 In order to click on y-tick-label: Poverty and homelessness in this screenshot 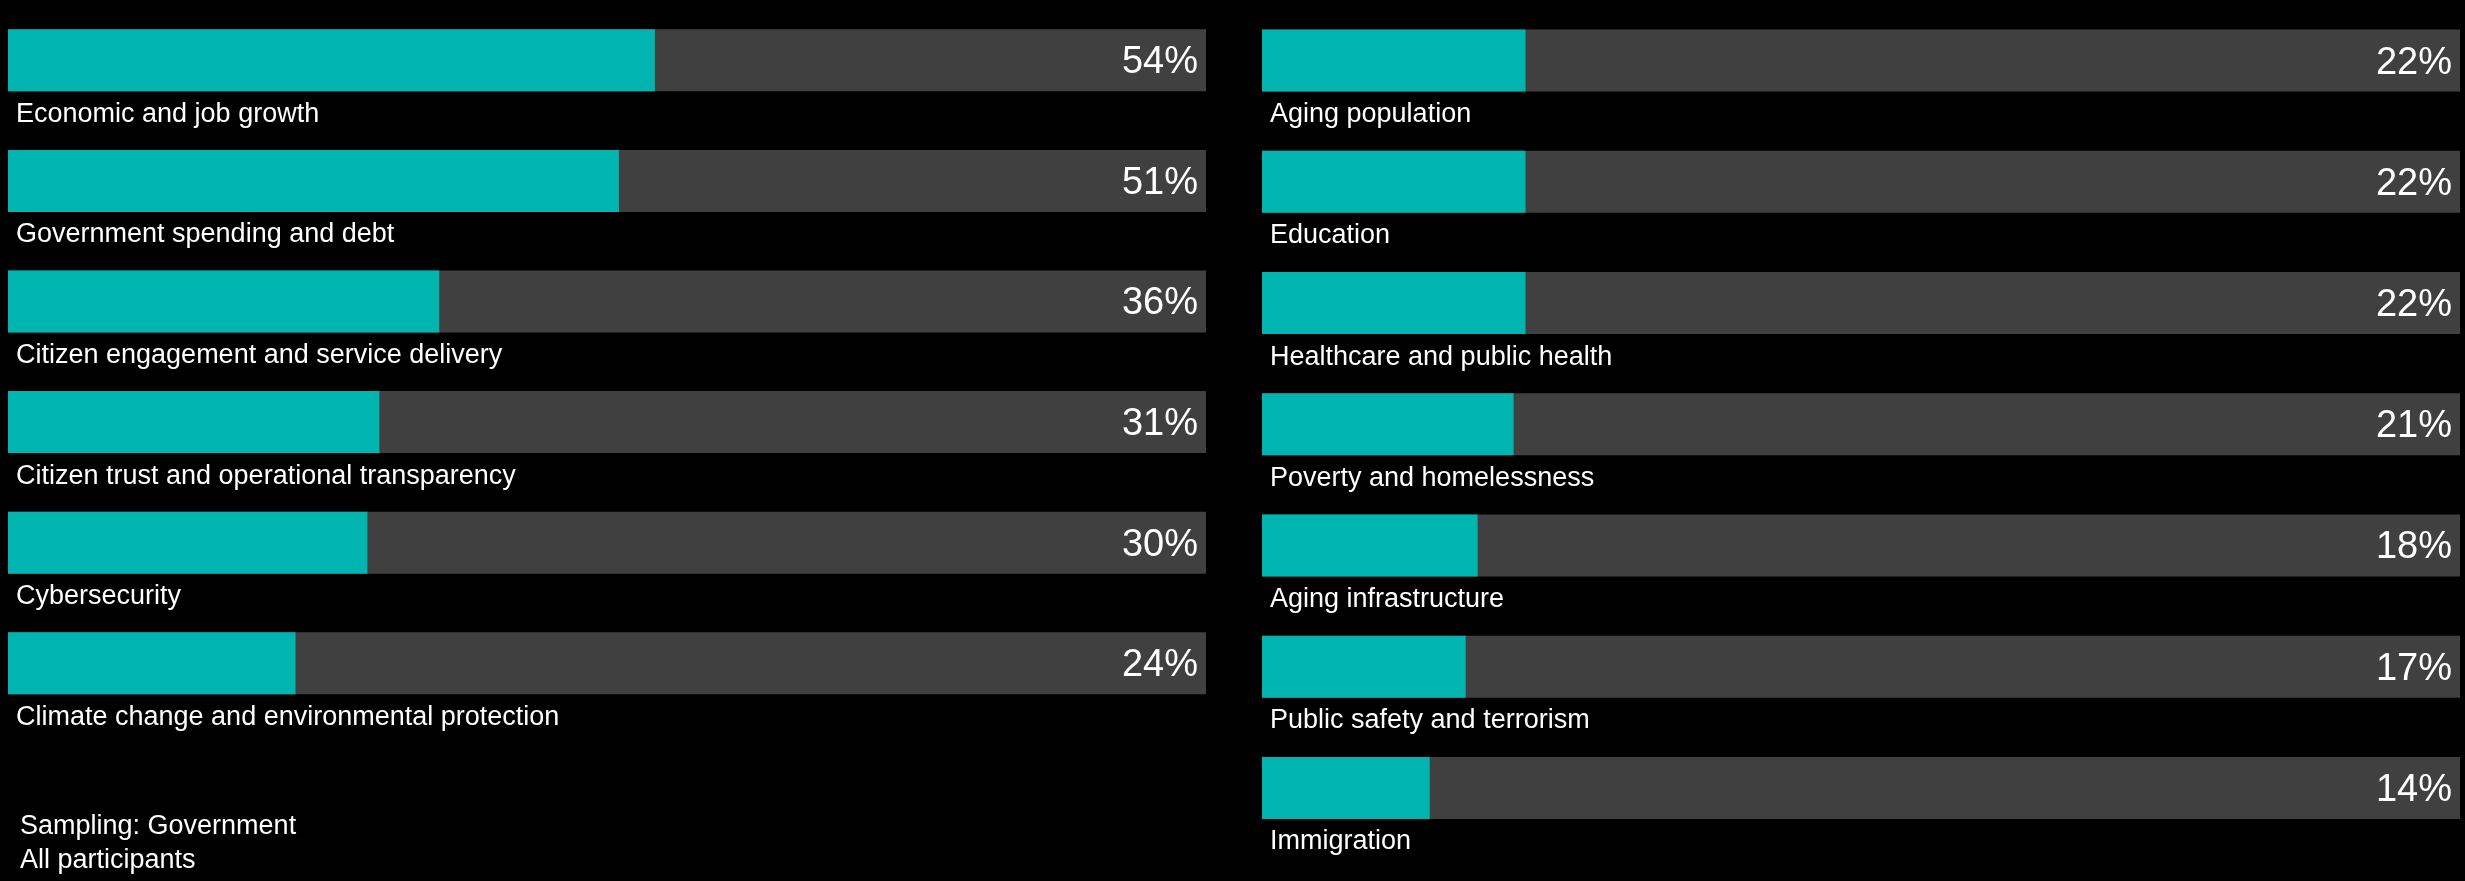, I will do `click(1432, 476)`.